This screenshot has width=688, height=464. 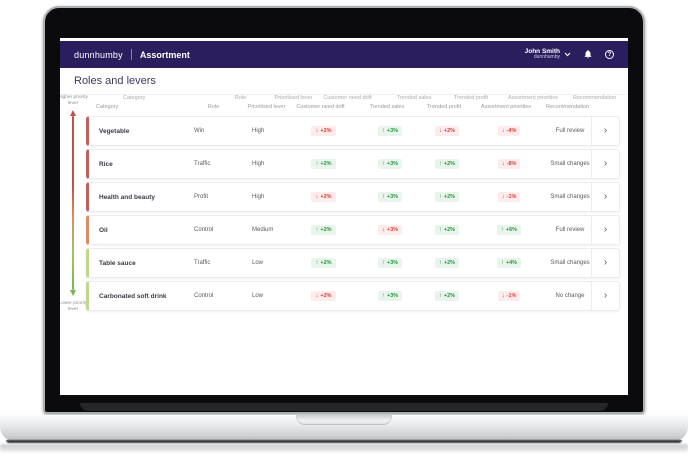 What do you see at coordinates (511, 263) in the screenshot?
I see `trend-value: +4%` at bounding box center [511, 263].